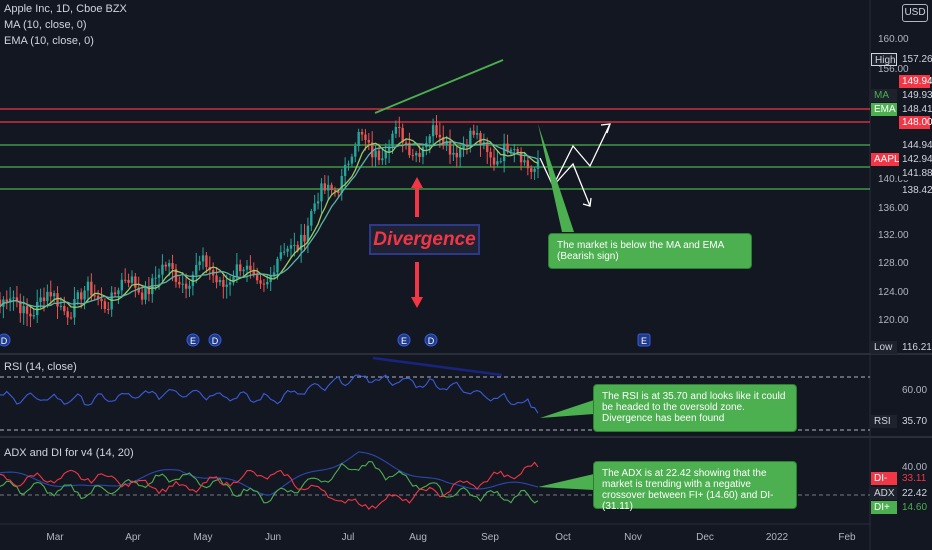 The image size is (932, 550). What do you see at coordinates (203, 537) in the screenshot?
I see `time-tick-2: May` at bounding box center [203, 537].